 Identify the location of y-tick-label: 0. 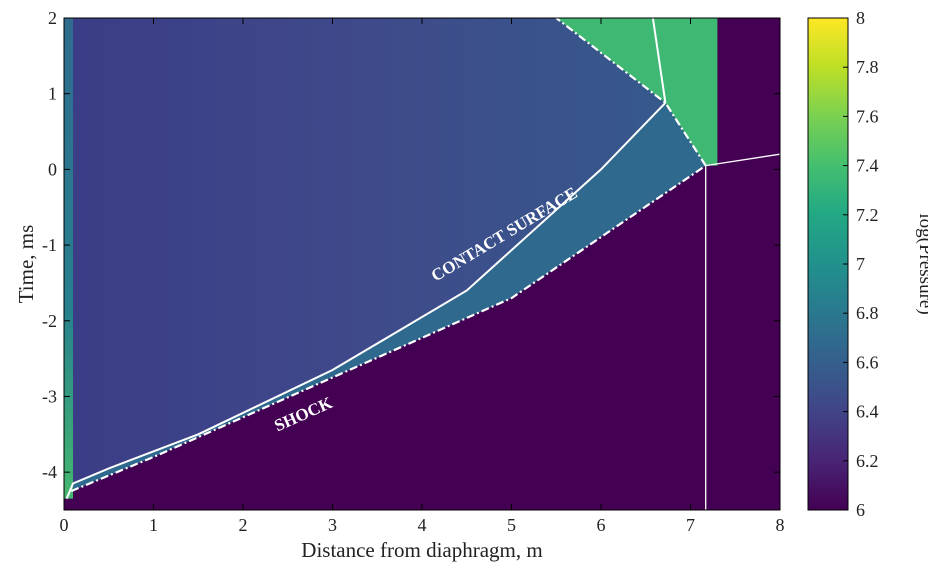
(52, 169).